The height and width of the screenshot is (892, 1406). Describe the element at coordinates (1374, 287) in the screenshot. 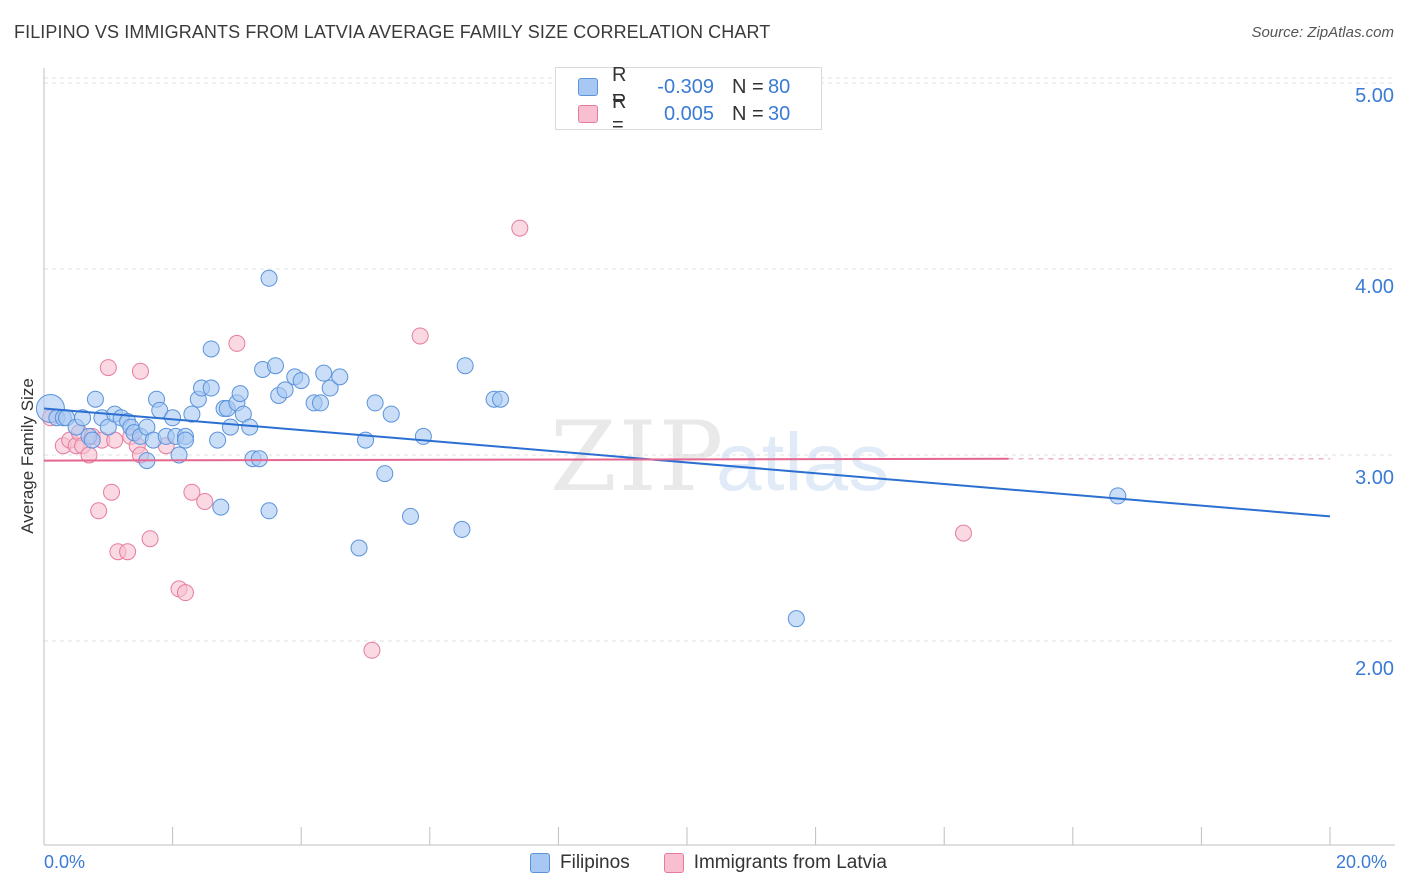

I see `y-tick-4: 4.00` at that location.